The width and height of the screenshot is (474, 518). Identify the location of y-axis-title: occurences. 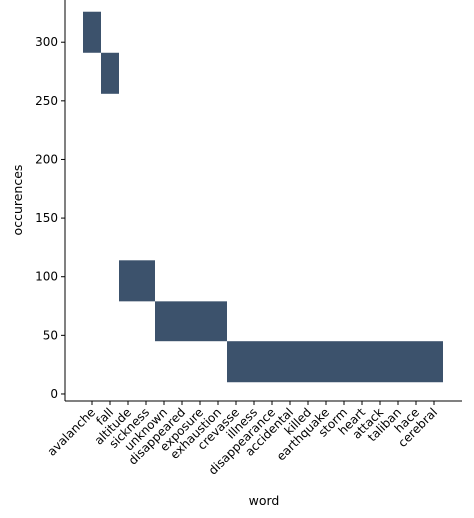
(17, 200).